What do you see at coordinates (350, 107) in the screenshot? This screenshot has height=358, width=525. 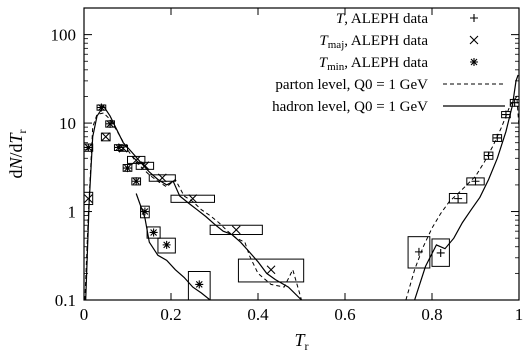 I see `legend-label: hadron level, Q0 = 1 GeV` at bounding box center [350, 107].